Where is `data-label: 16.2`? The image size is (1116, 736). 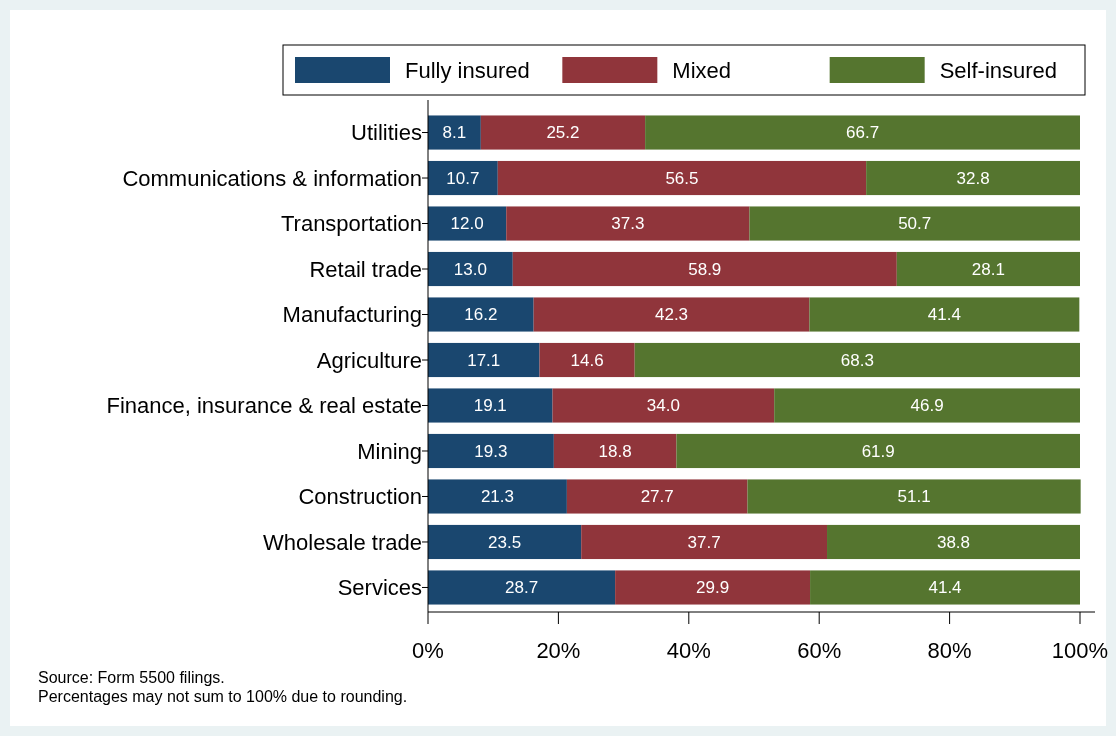
data-label: 16.2 is located at coordinates (481, 315).